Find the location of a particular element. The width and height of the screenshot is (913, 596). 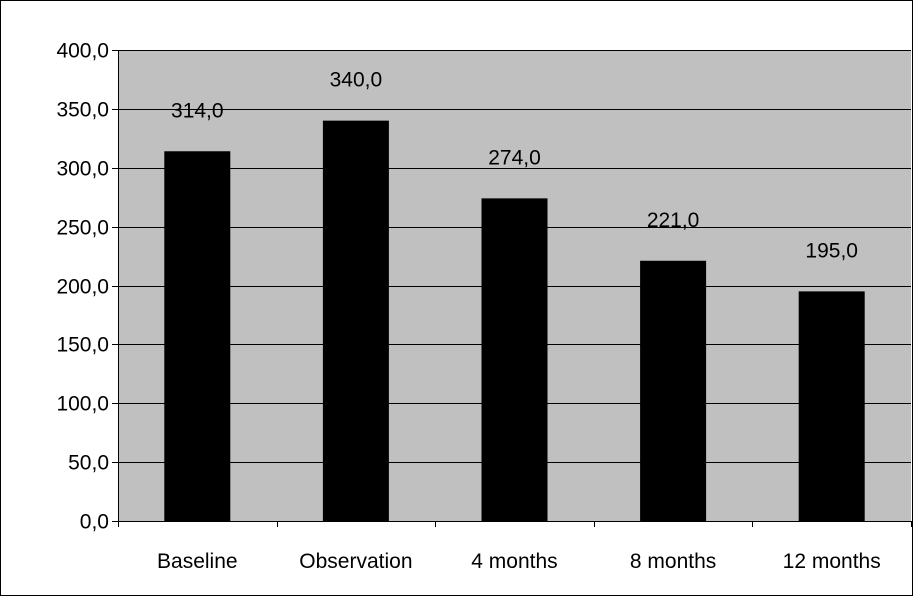

data-label: 340,0 is located at coordinates (356, 80).